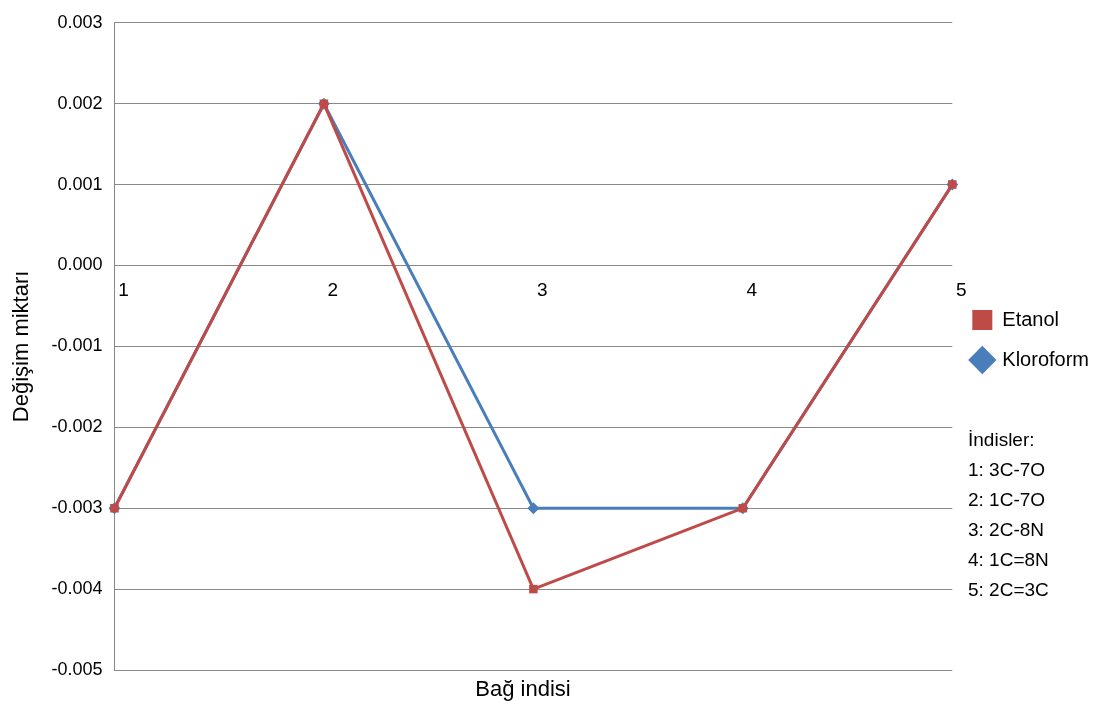 The image size is (1104, 710). Describe the element at coordinates (752, 290) in the screenshot. I see `x-tick-label: 4` at that location.